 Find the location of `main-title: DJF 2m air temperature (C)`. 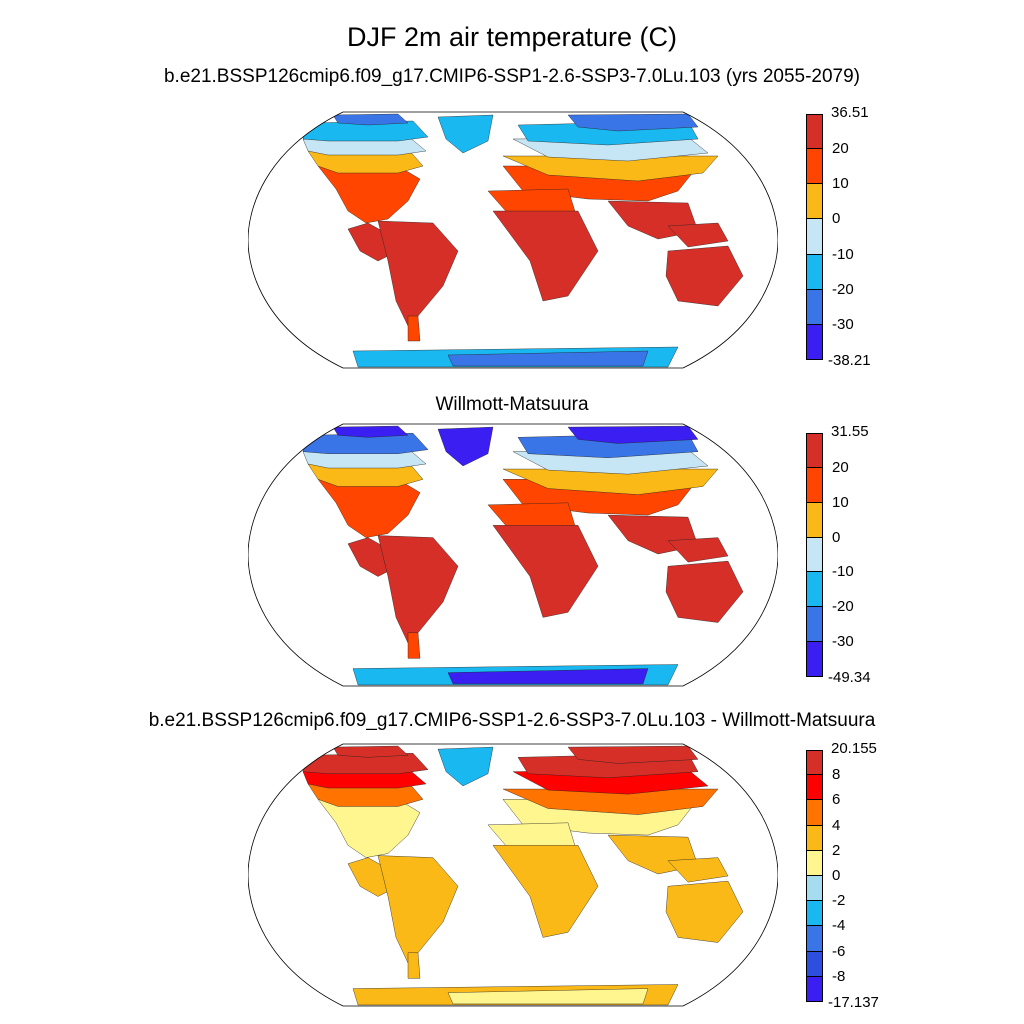

main-title: DJF 2m air temperature (C) is located at coordinates (512, 37).